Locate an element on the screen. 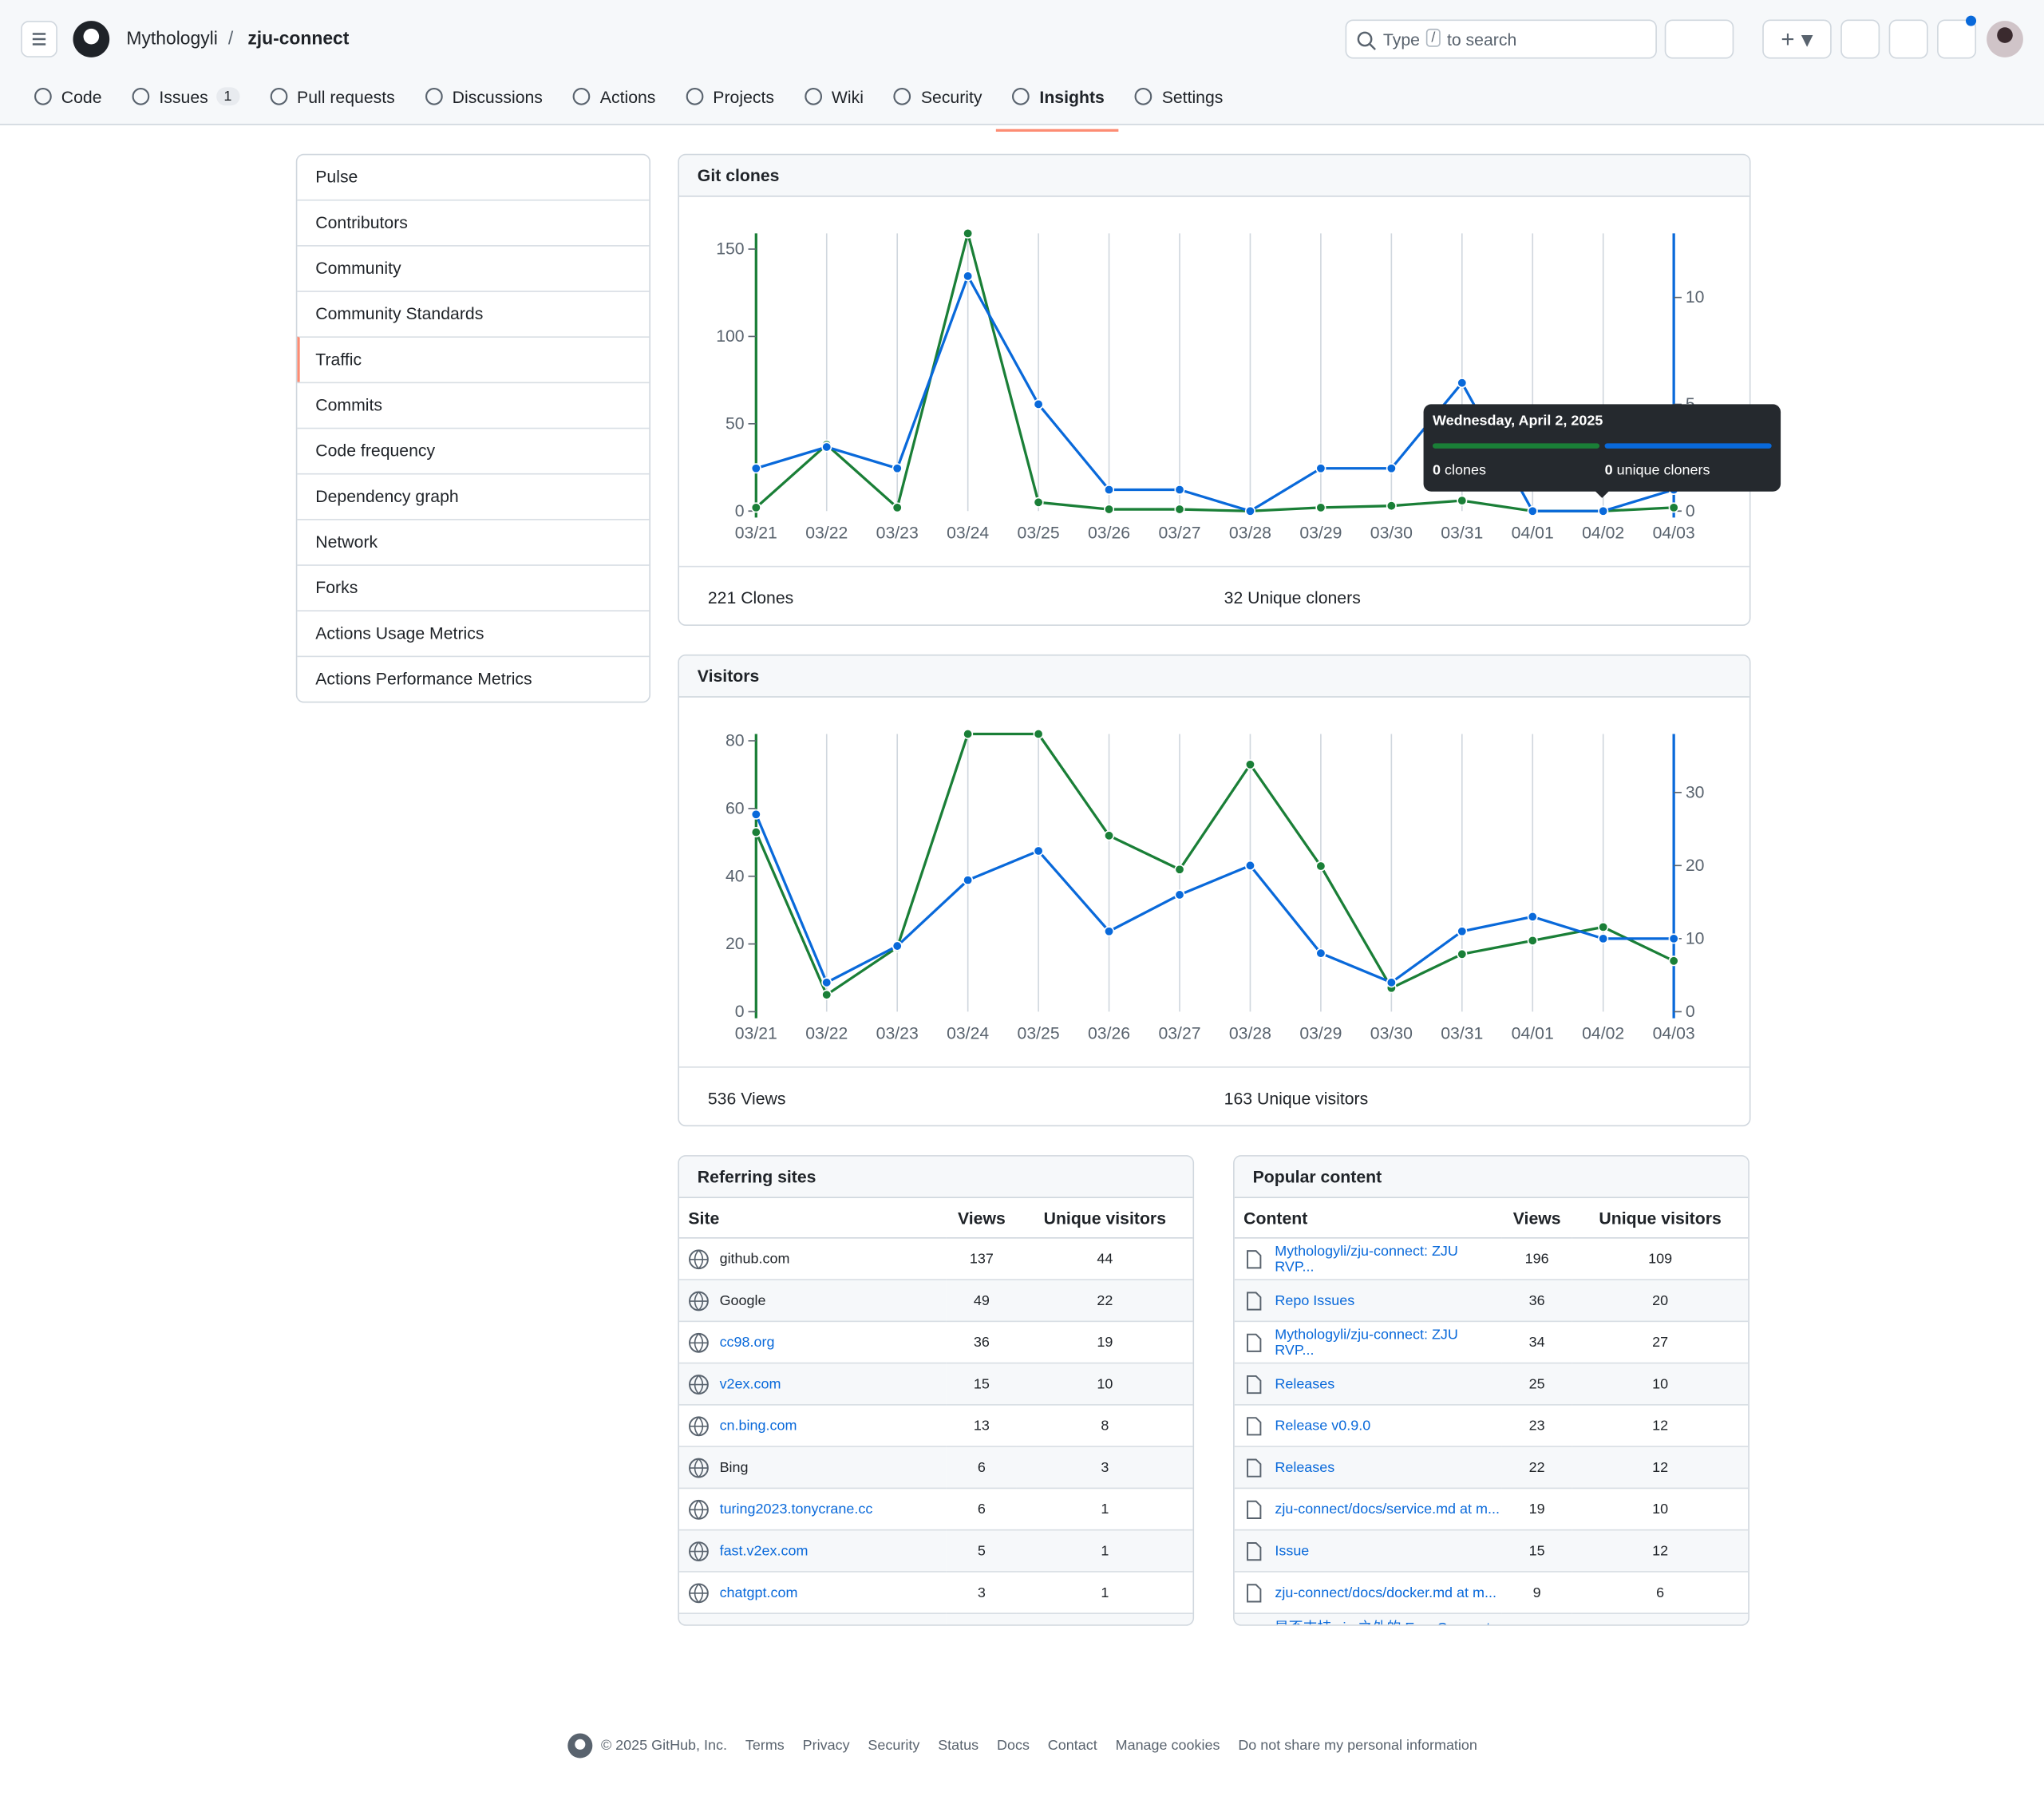  row-name: cc98.org is located at coordinates (747, 1343).